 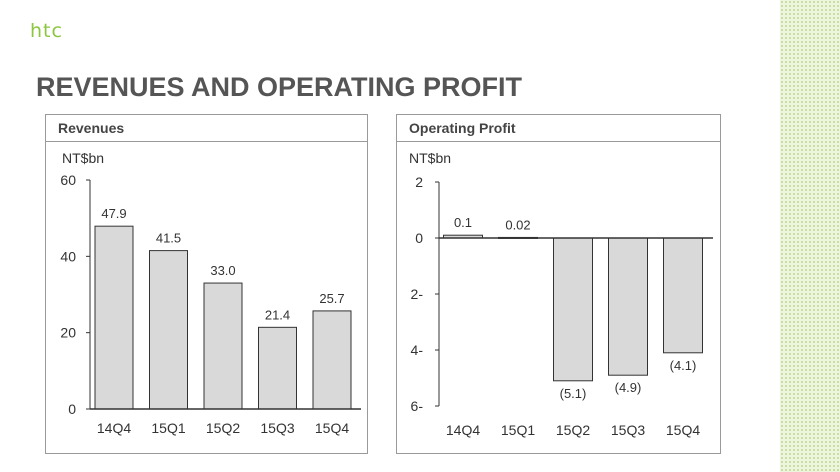 What do you see at coordinates (417, 350) in the screenshot?
I see `y-tick-label: 4-` at bounding box center [417, 350].